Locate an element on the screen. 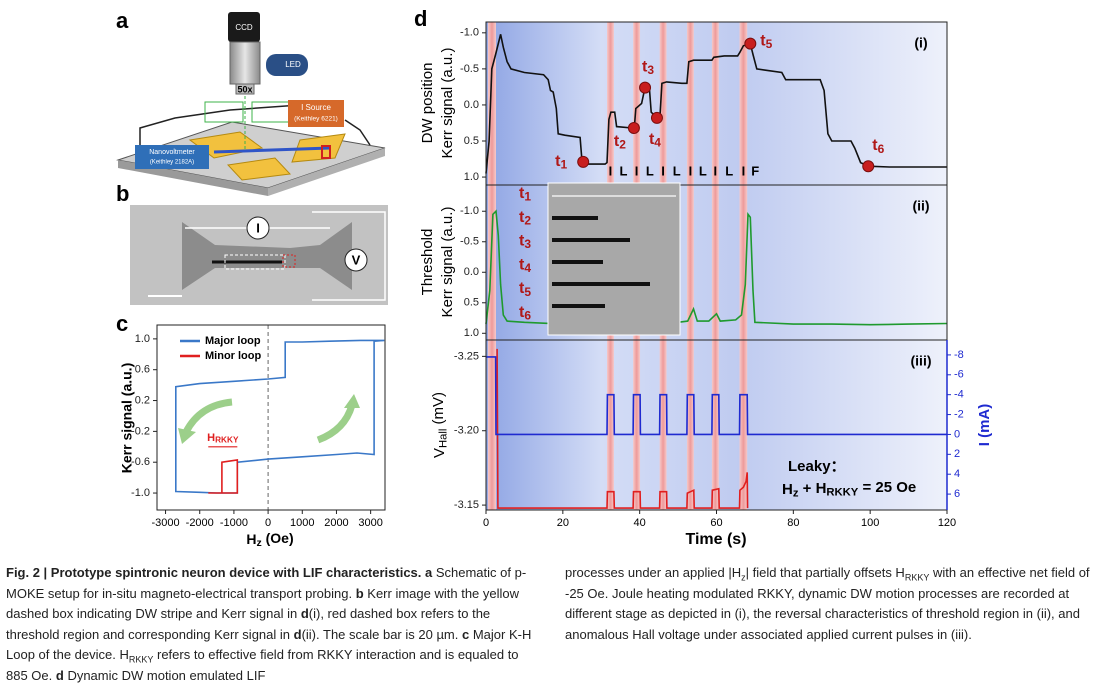 The width and height of the screenshot is (1108, 687). sweep-arrow-head is located at coordinates (187, 436).